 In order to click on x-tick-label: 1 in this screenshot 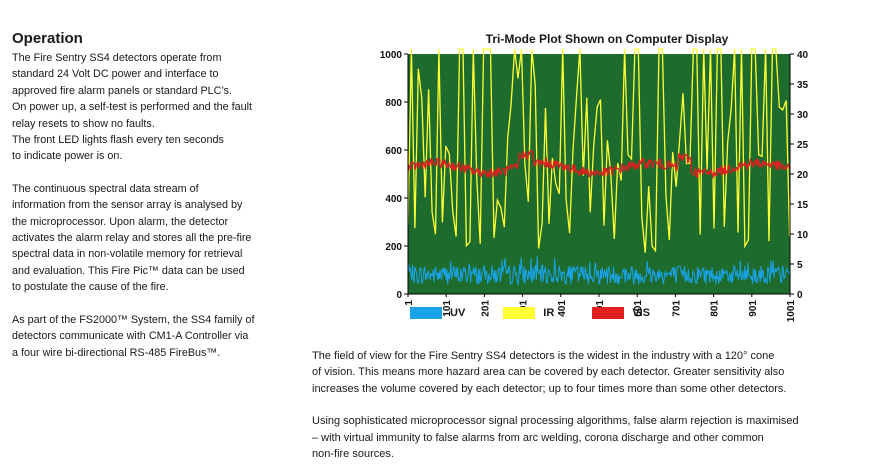, I will do `click(409, 303)`.